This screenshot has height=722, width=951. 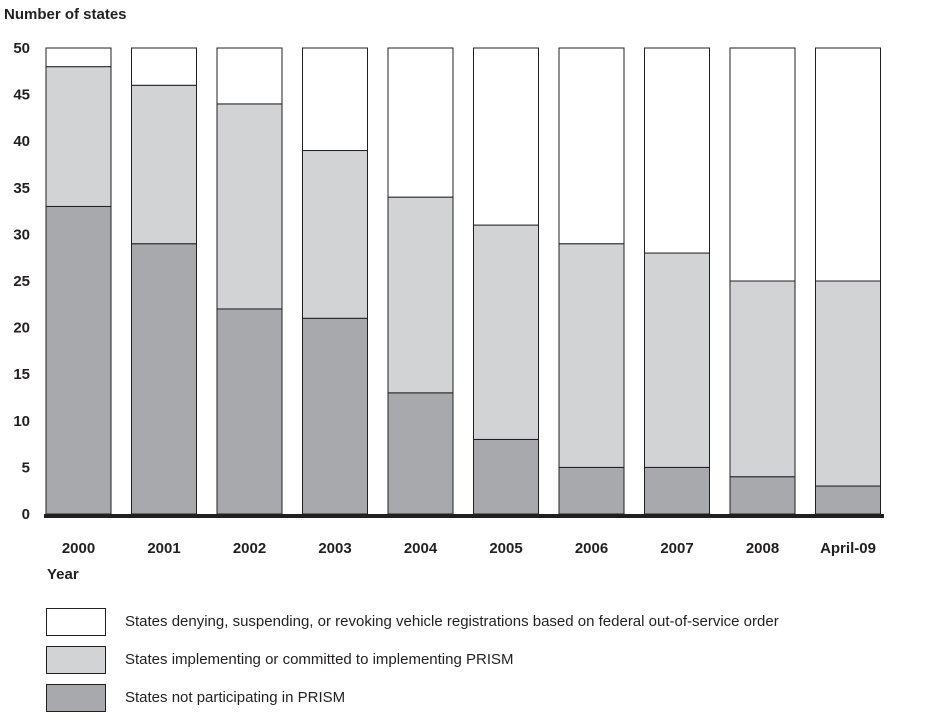 What do you see at coordinates (76, 622) in the screenshot?
I see `legend-swatch-denying` at bounding box center [76, 622].